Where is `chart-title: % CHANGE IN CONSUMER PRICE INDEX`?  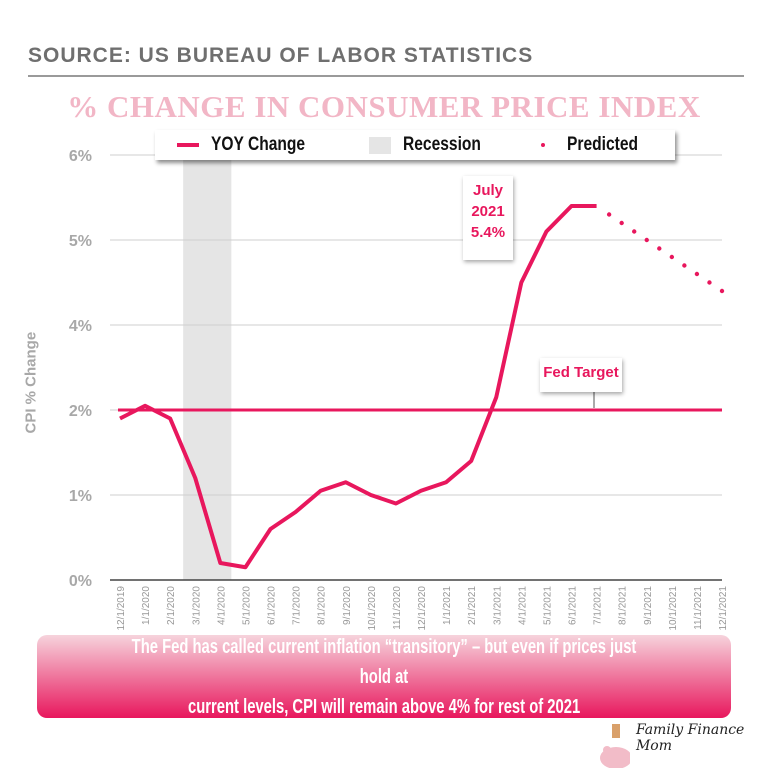 chart-title: % CHANGE IN CONSUMER PRICE INDEX is located at coordinates (384, 106).